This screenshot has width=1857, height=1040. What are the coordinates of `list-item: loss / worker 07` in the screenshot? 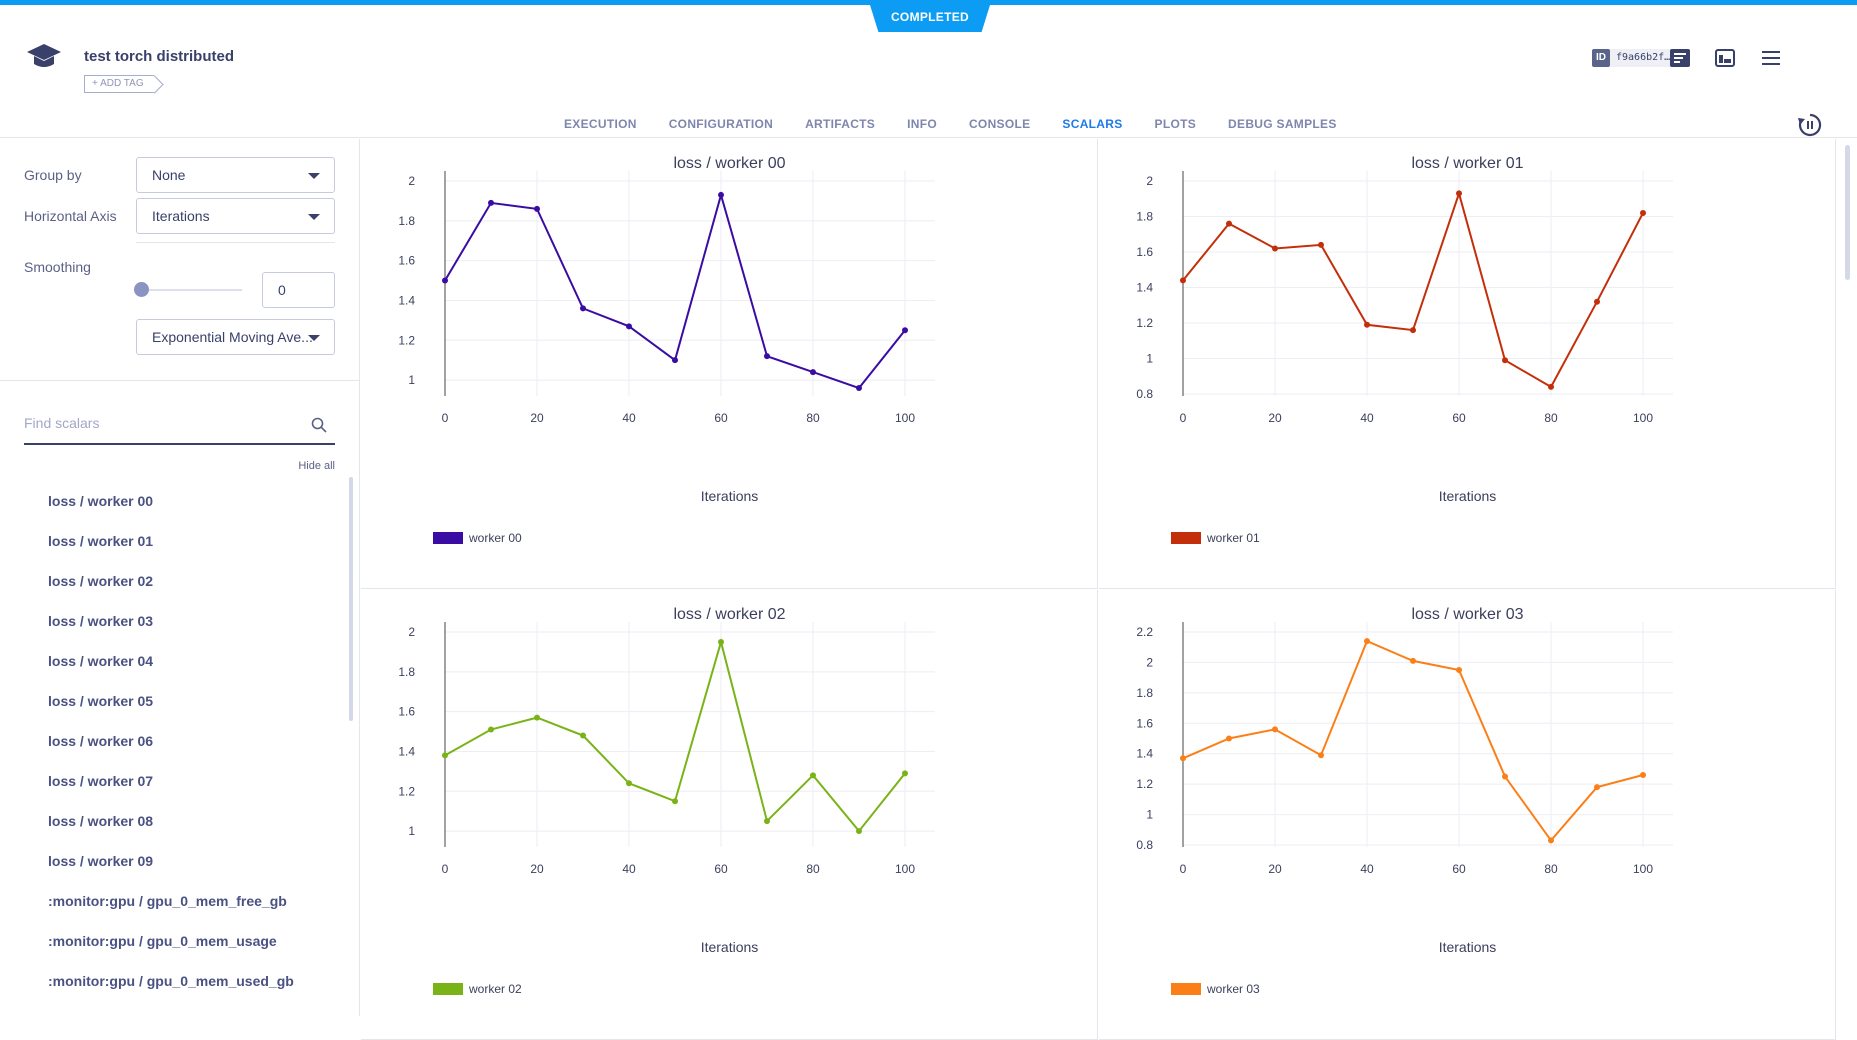 It's located at (101, 781).